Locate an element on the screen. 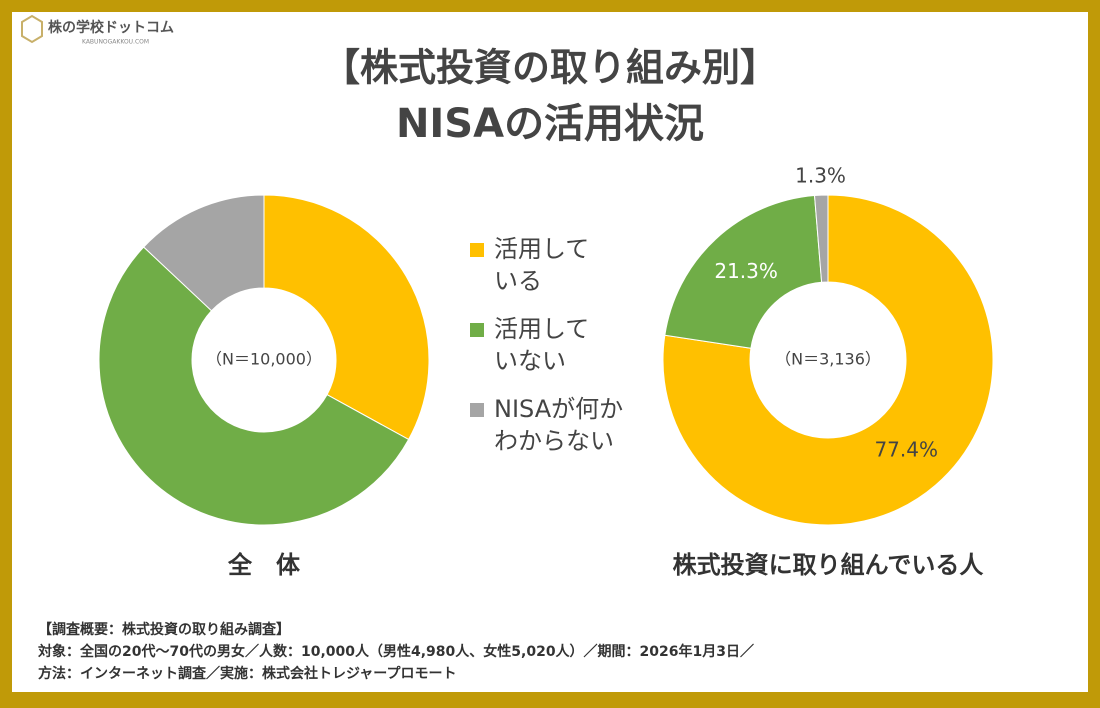 The width and height of the screenshot is (1100, 708). chart-title: 株式投資に取り組んでいる人 is located at coordinates (828, 565).